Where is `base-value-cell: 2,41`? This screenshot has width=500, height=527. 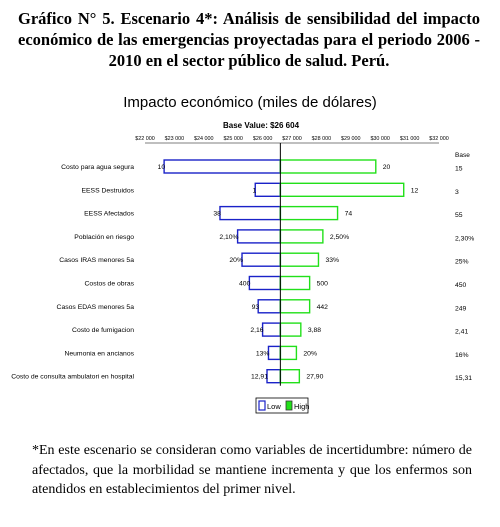
base-value-cell: 2,41 is located at coordinates (461, 332).